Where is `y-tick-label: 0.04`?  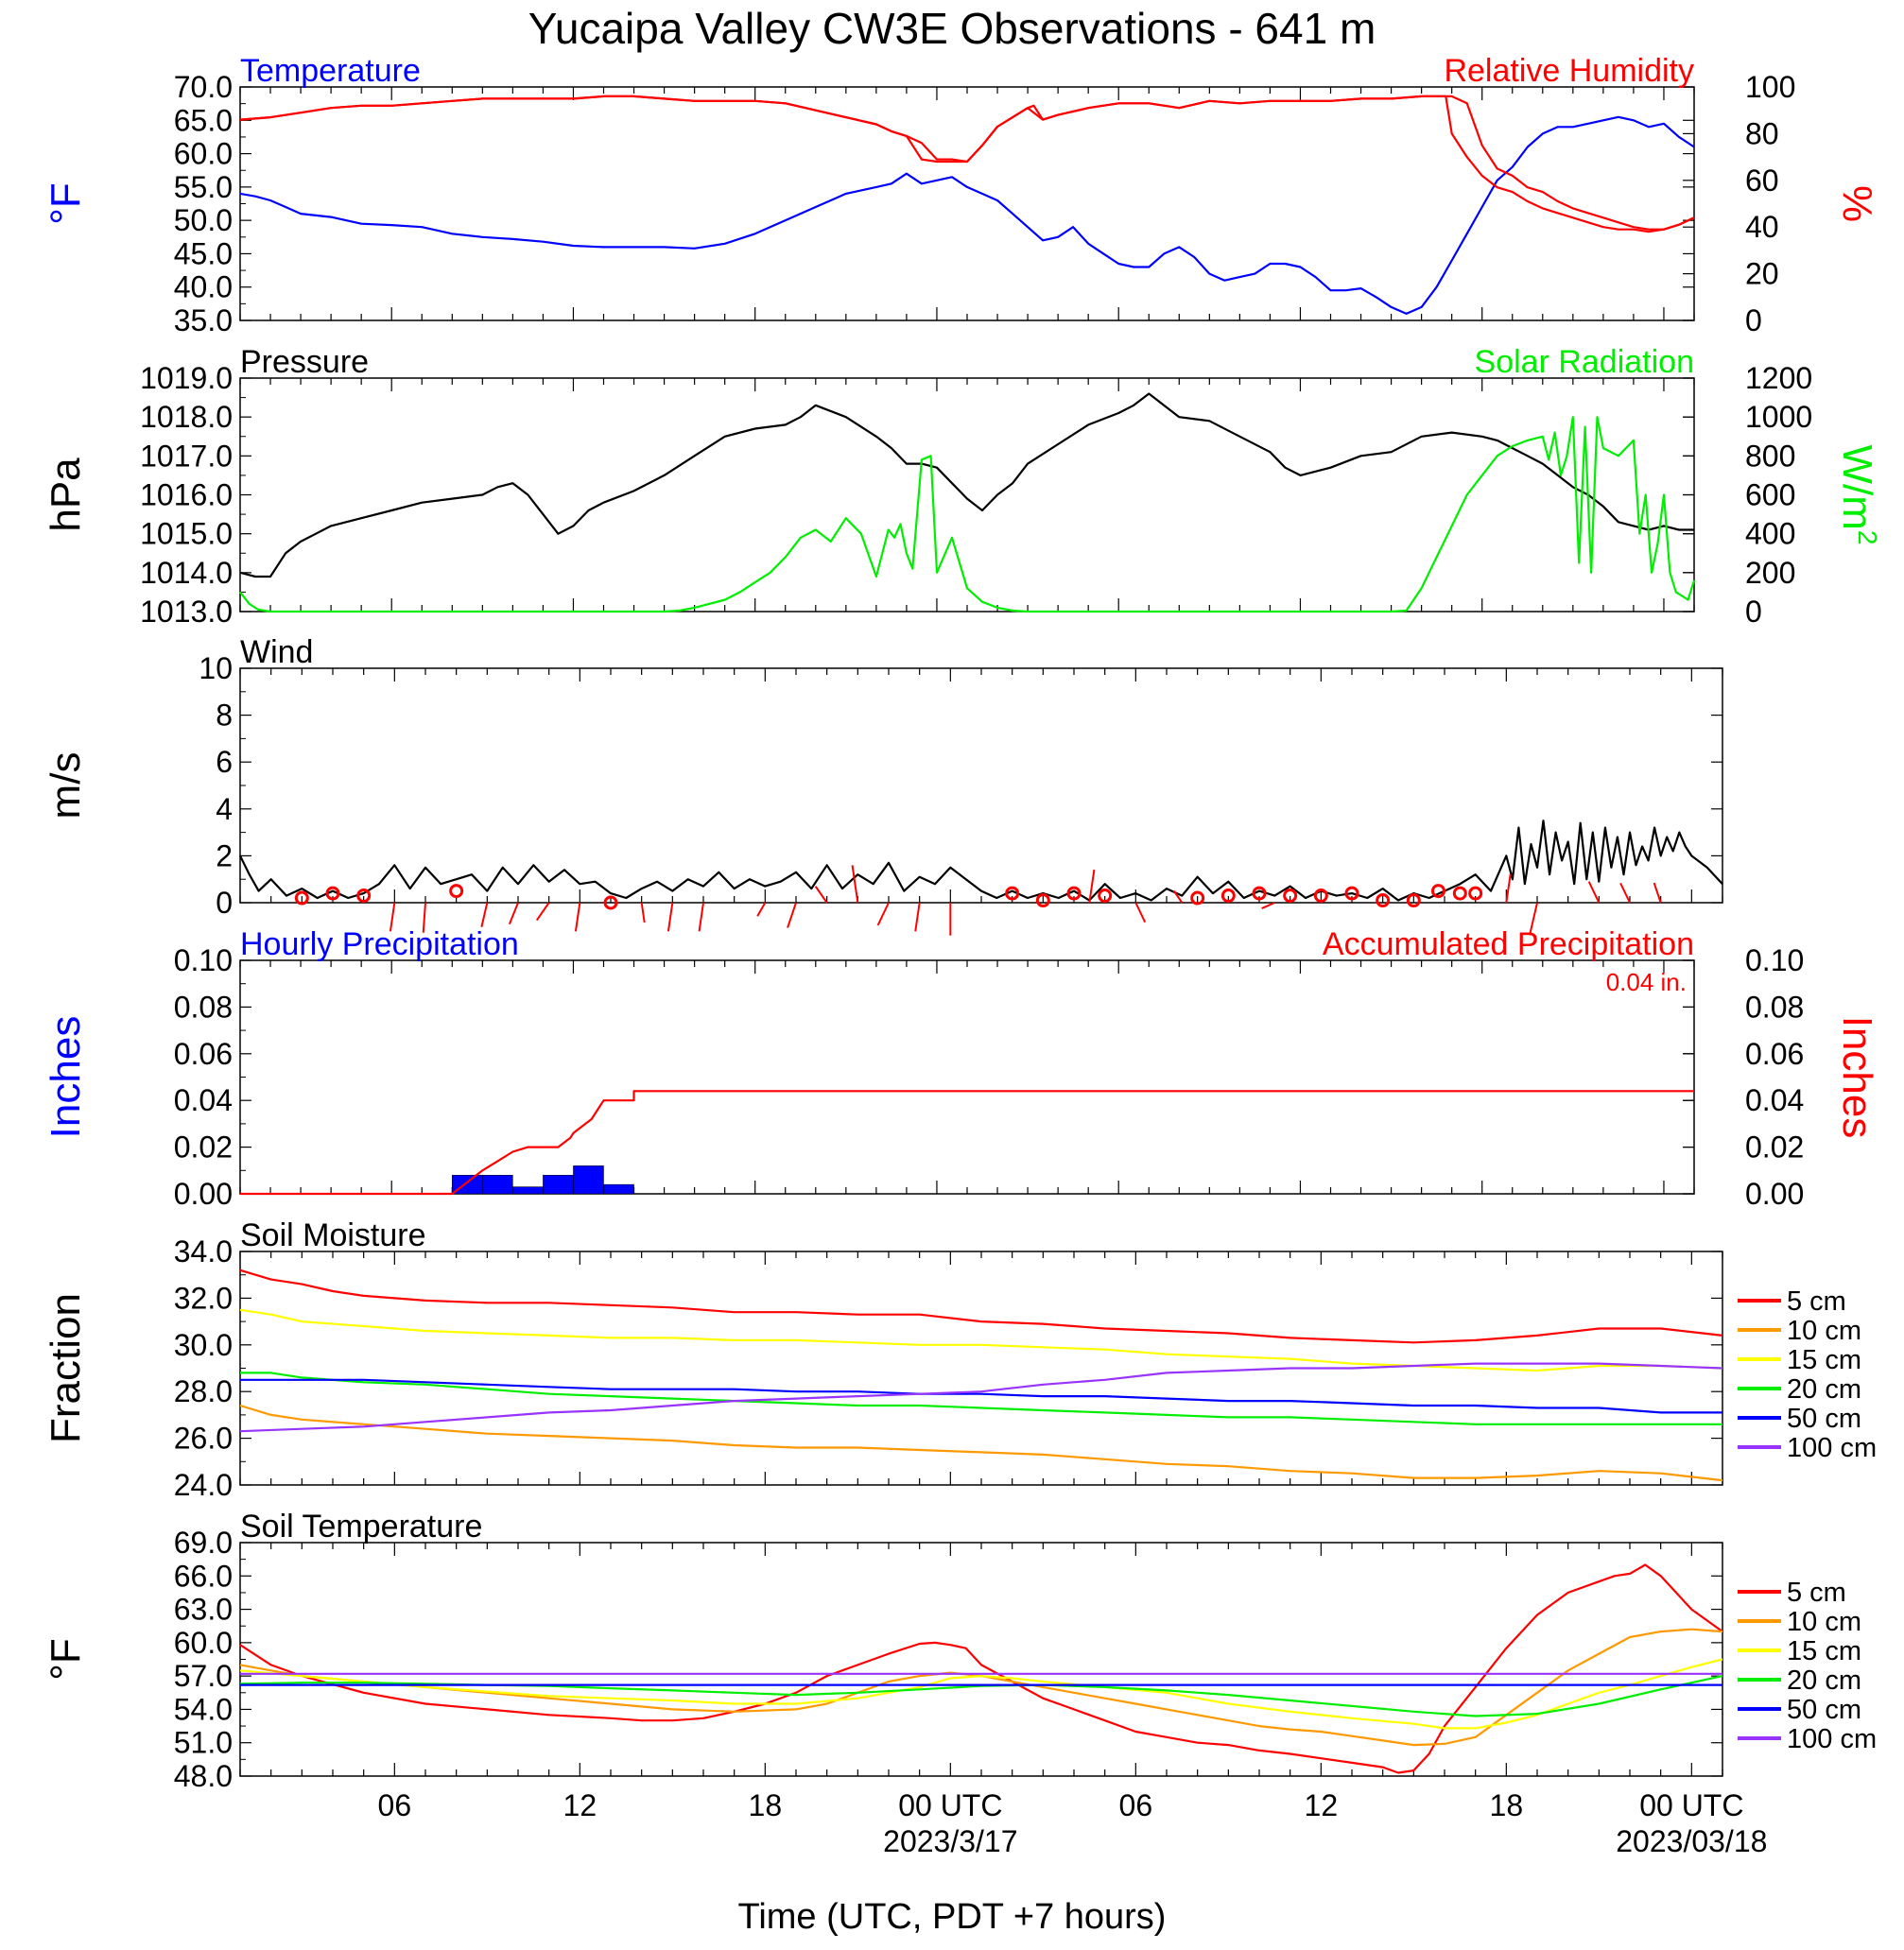 y-tick-label: 0.04 is located at coordinates (203, 1100).